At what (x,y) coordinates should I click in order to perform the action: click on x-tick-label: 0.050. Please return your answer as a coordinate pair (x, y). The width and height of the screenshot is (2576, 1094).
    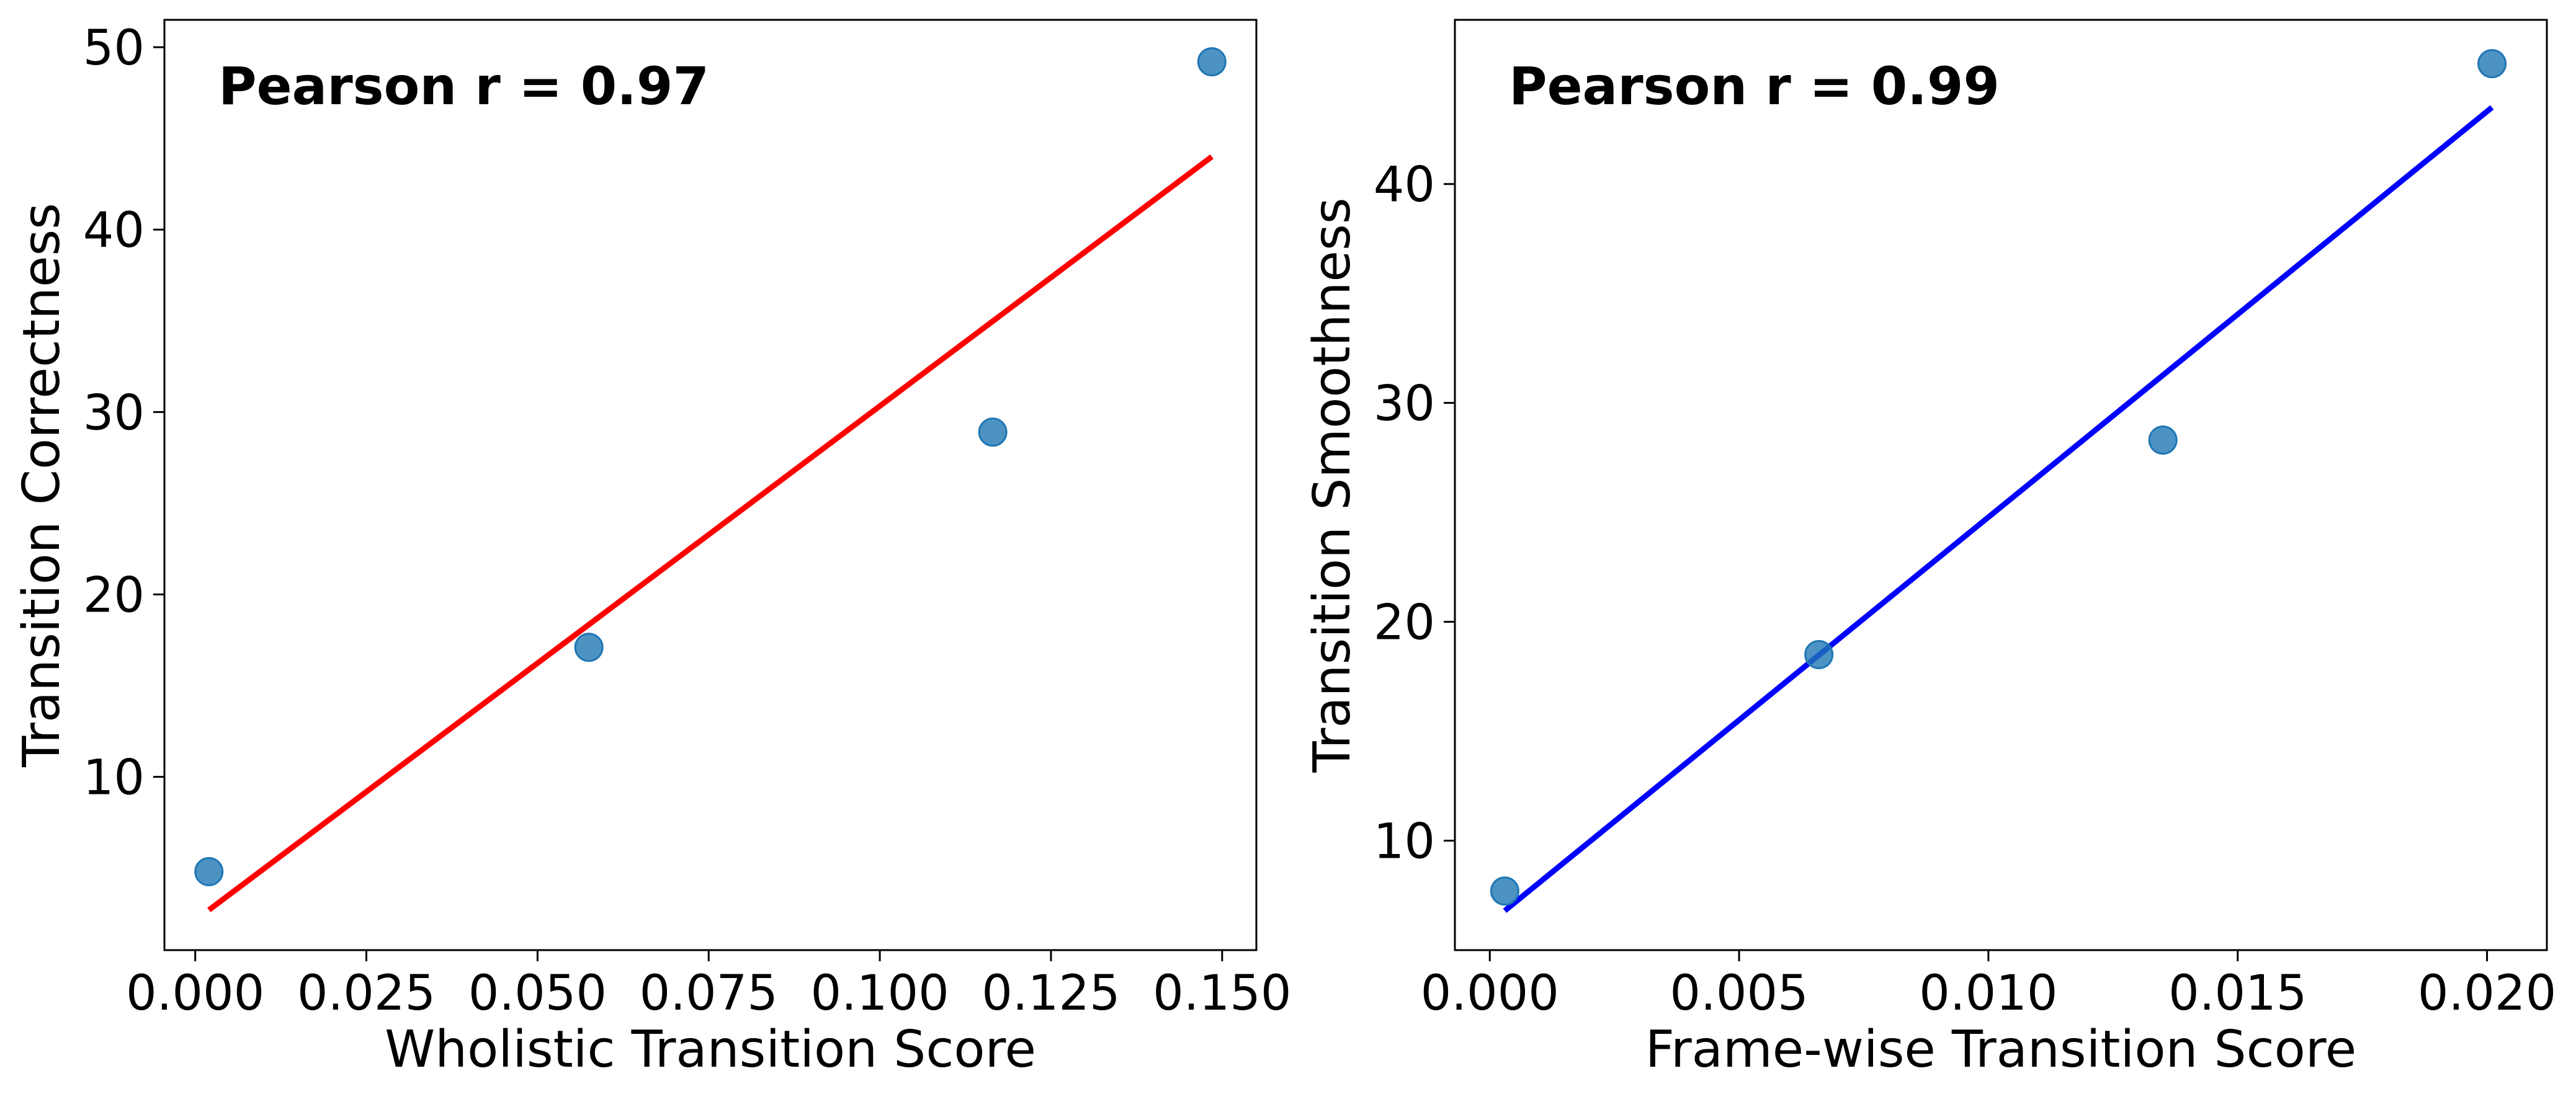
    Looking at the image, I should click on (537, 993).